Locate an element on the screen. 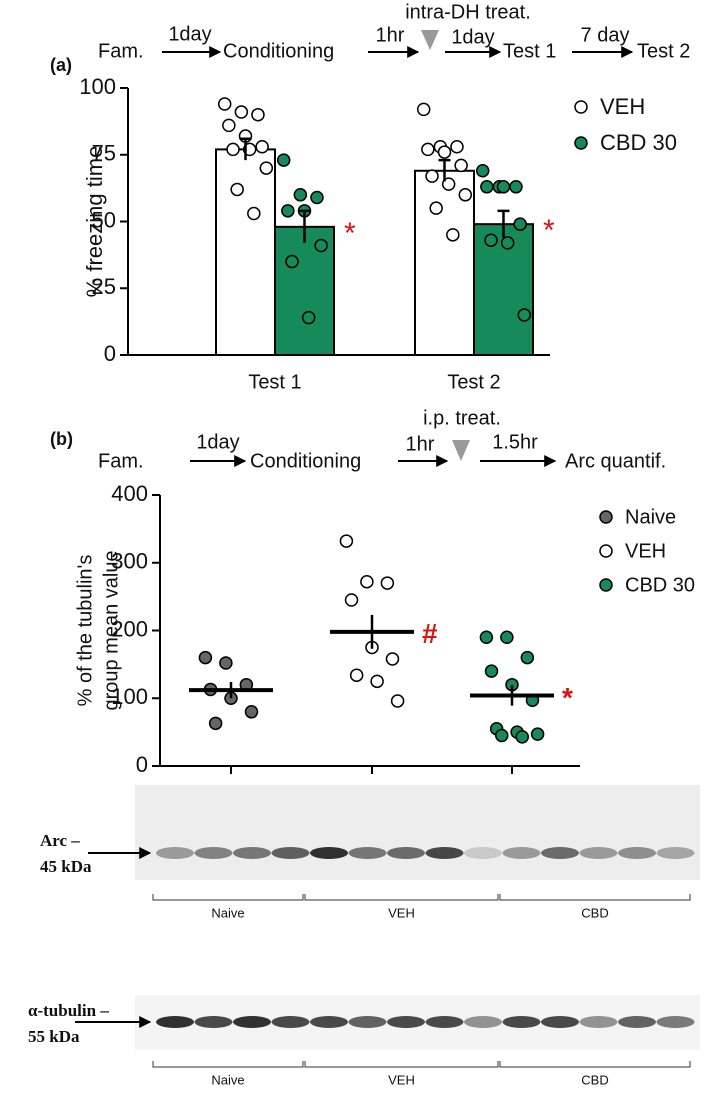  interval: 1.5hr is located at coordinates (515, 442).